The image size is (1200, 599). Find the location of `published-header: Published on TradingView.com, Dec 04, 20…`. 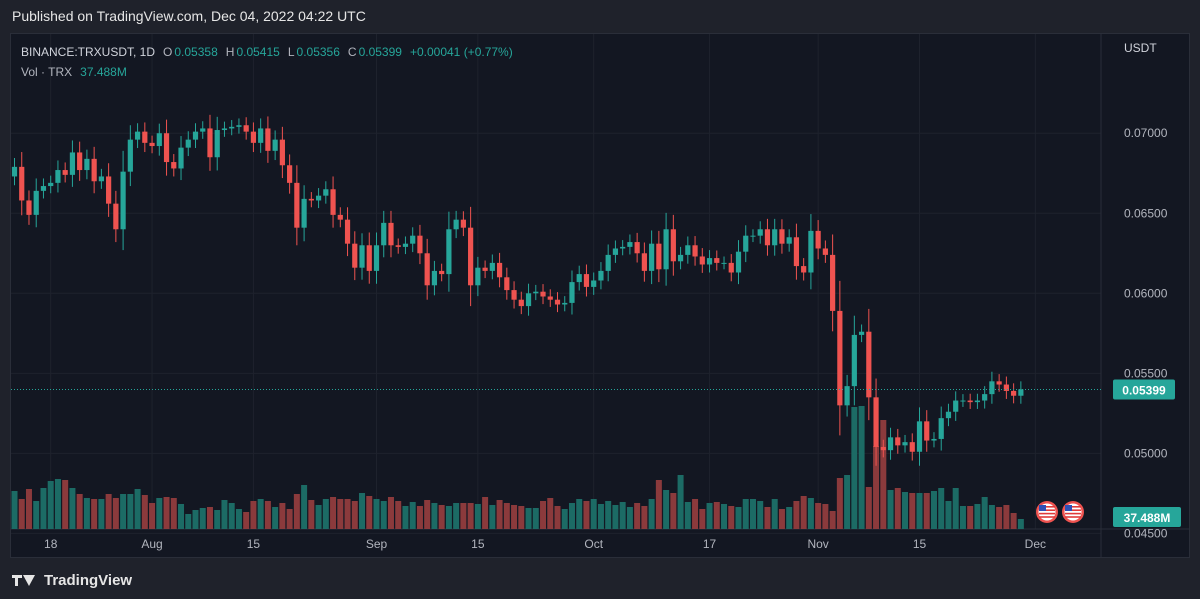

published-header: Published on TradingView.com, Dec 04, 20… is located at coordinates (600, 16).